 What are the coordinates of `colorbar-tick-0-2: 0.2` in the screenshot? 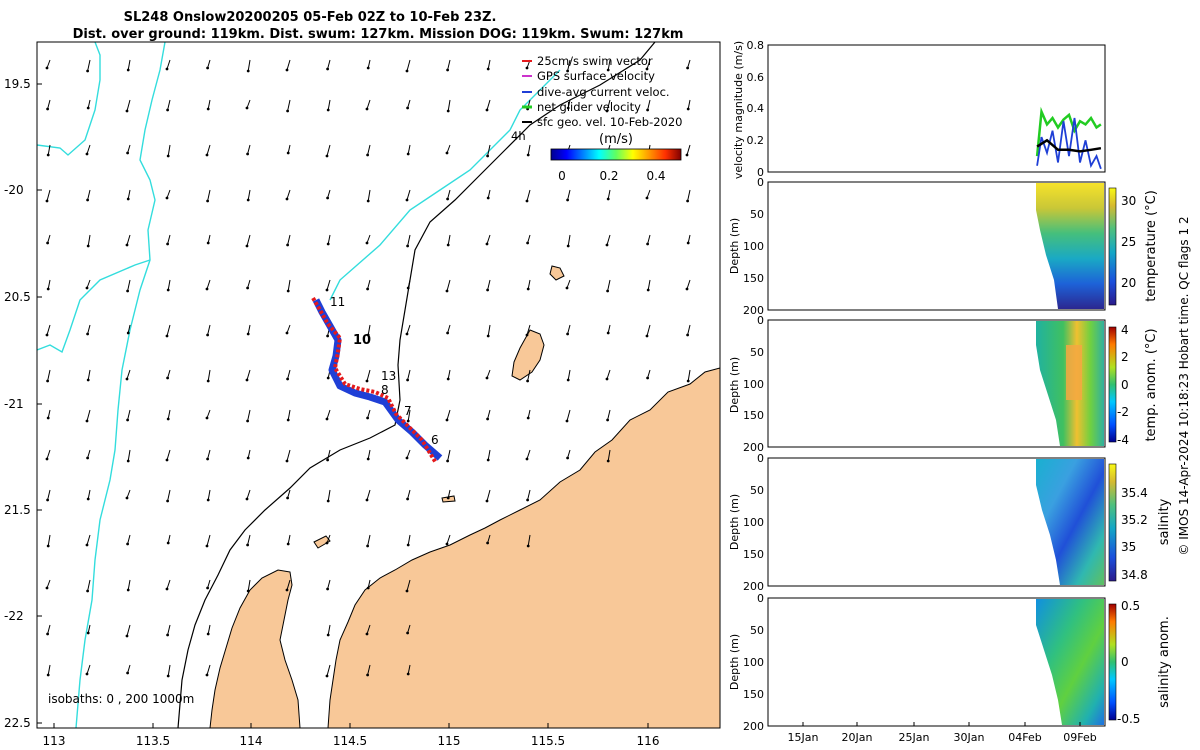 It's located at (608, 176).